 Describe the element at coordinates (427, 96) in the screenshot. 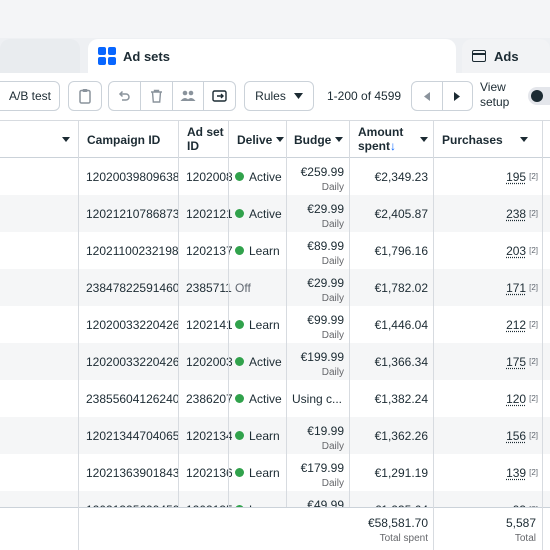

I see `previous-page-button` at that location.